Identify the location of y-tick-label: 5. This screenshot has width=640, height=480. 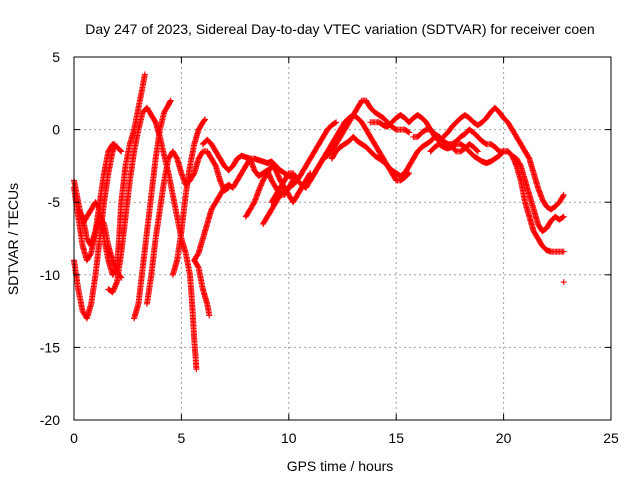
(56, 57).